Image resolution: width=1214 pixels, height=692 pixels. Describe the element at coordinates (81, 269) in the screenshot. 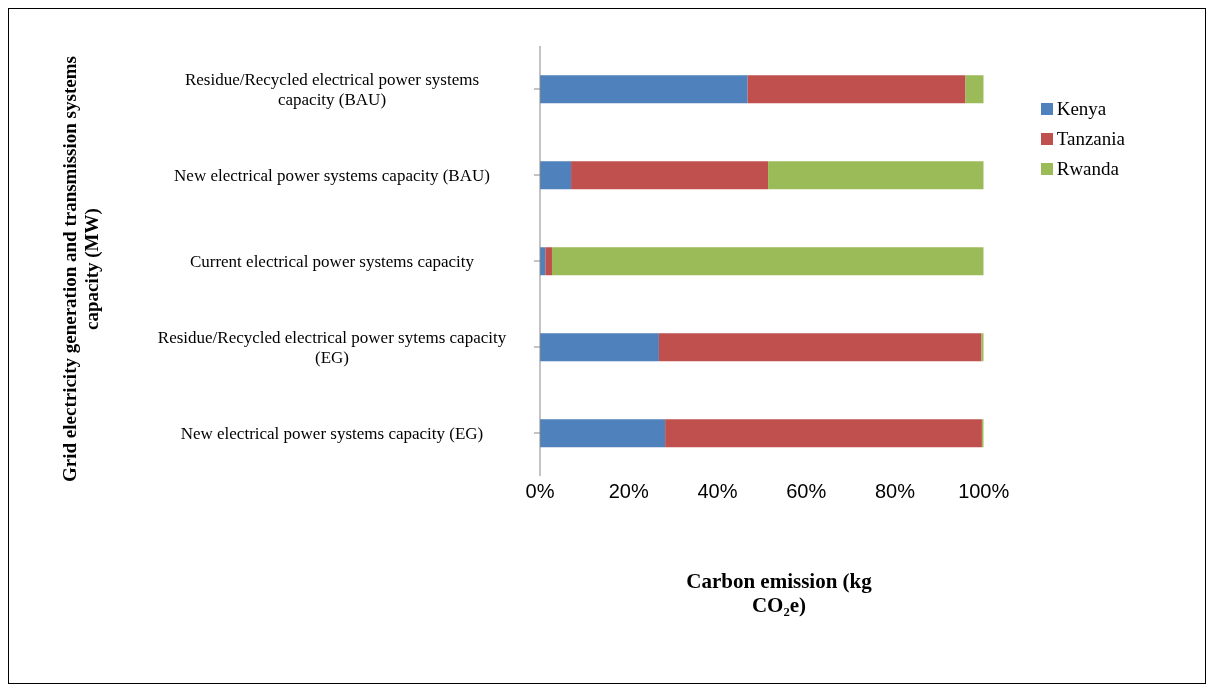

I see `y-axis-title: Grid electricity generation and transmission systems capacity (MW)` at that location.